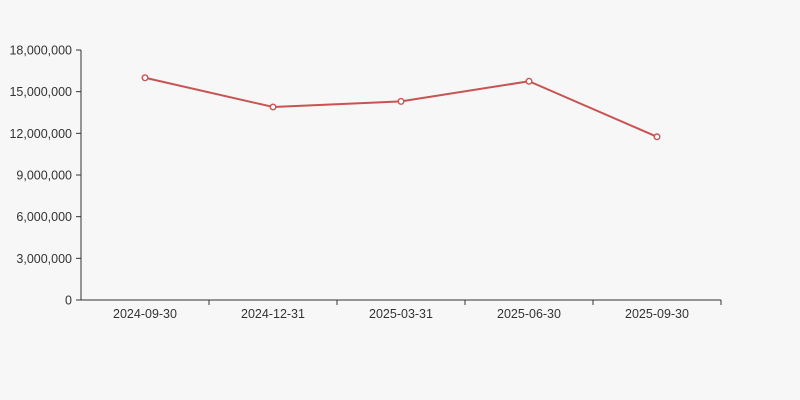 This screenshot has width=800, height=400. Describe the element at coordinates (44, 259) in the screenshot. I see `y-axis-label: 3,000,000` at that location.